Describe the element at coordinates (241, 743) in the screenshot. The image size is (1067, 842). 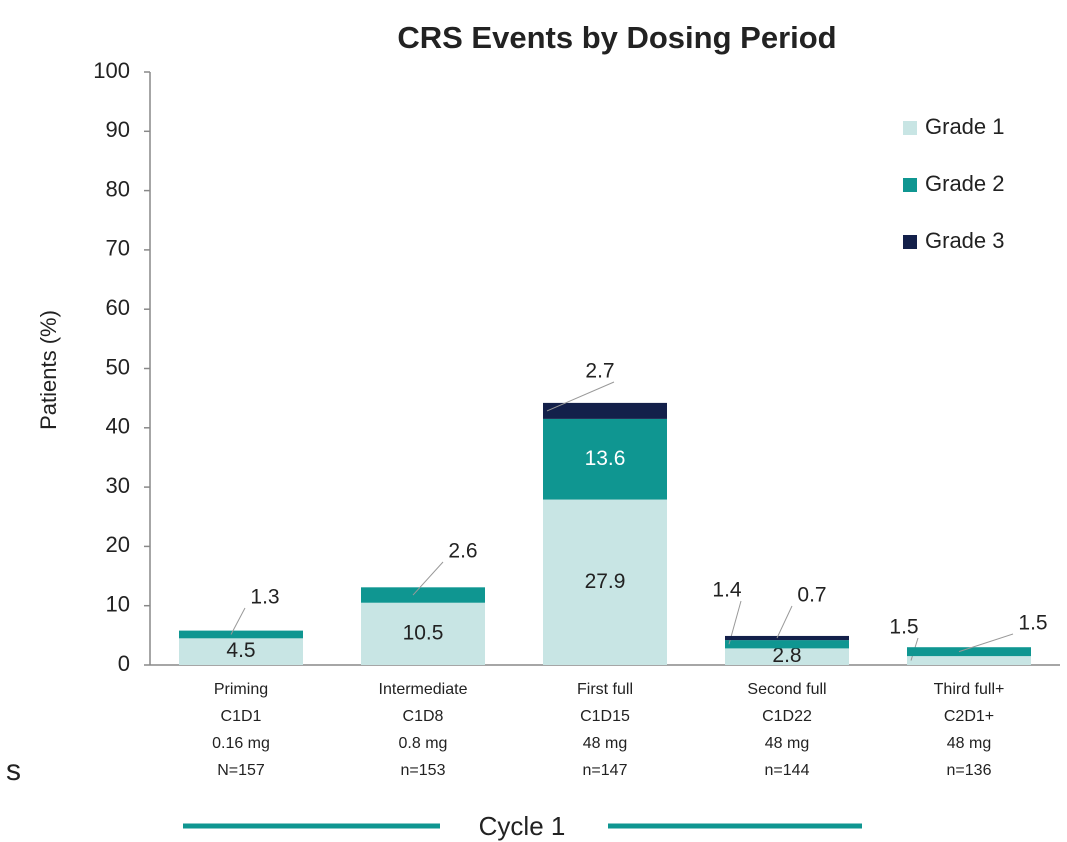
I see `x-tick-label: 0.16 mg` at that location.